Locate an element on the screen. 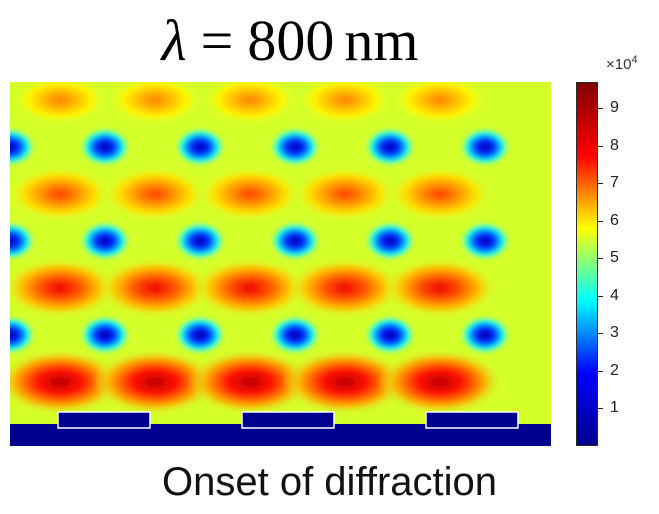 Image resolution: width=659 pixels, height=514 pixels. wavelength-symbol: λ is located at coordinates (174, 40).